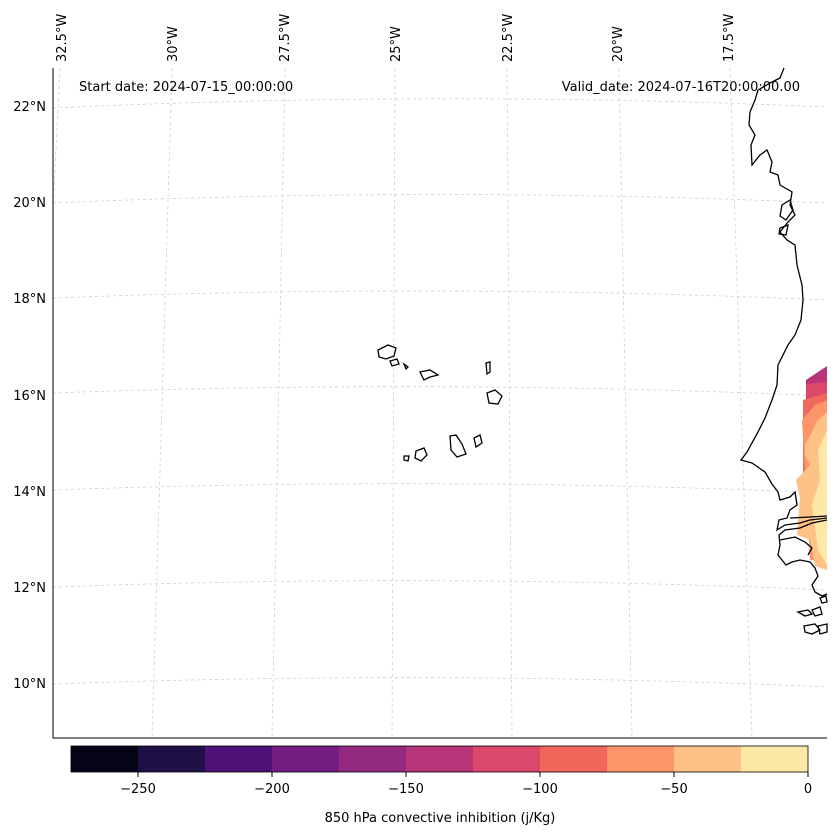 This screenshot has height=836, width=837. I want to click on lat-label-14: 14°N, so click(29, 492).